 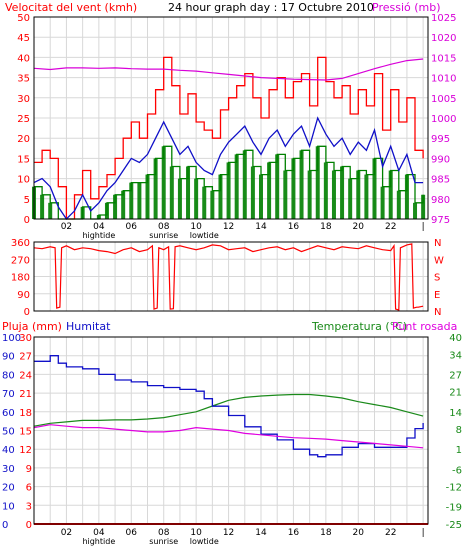 What do you see at coordinates (271, 7) in the screenshot?
I see `chart-title: 24 hour graph day : 17 Octubre 2010` at bounding box center [271, 7].